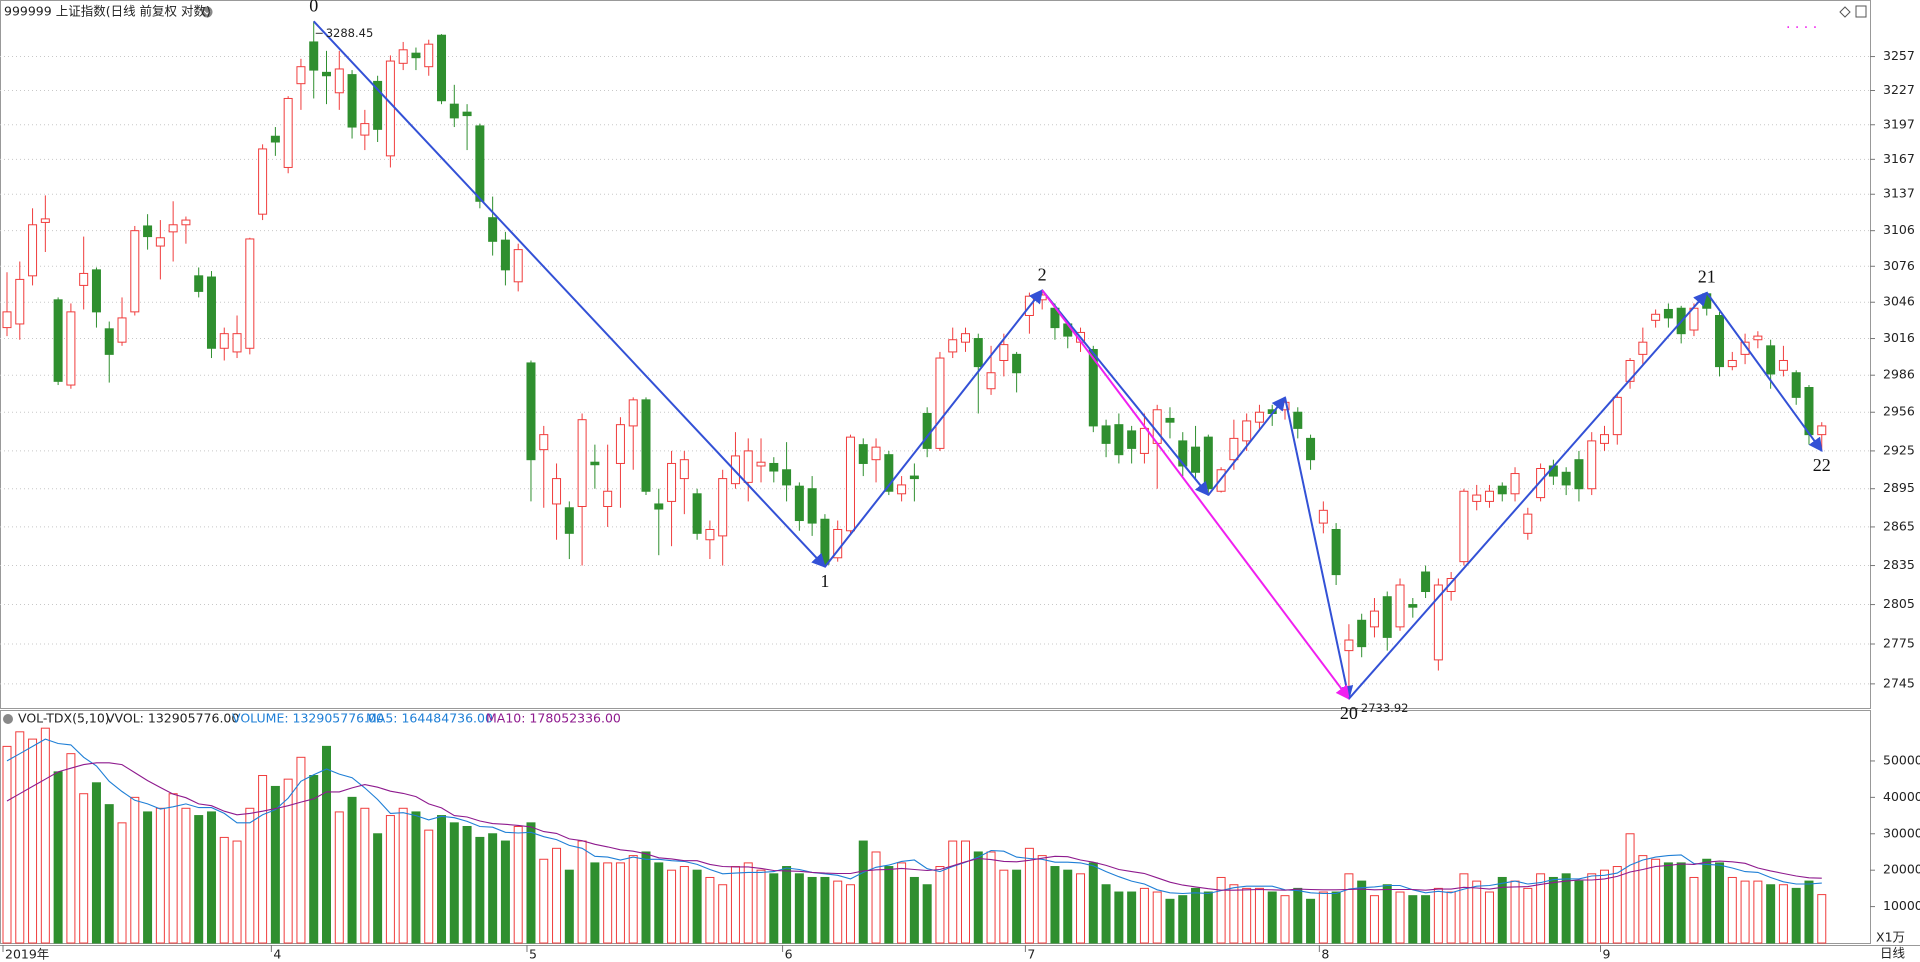 The height and width of the screenshot is (962, 1920). Describe the element at coordinates (1861, 11) in the screenshot. I see `panel-icon` at that location.